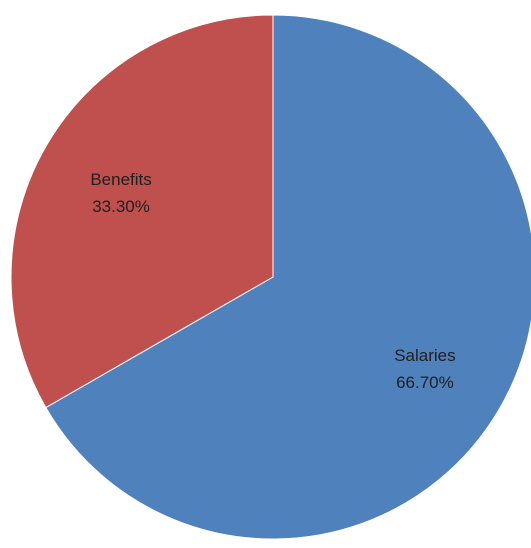 This screenshot has width=531, height=548. I want to click on slice-percent-label: 66.70%, so click(425, 382).